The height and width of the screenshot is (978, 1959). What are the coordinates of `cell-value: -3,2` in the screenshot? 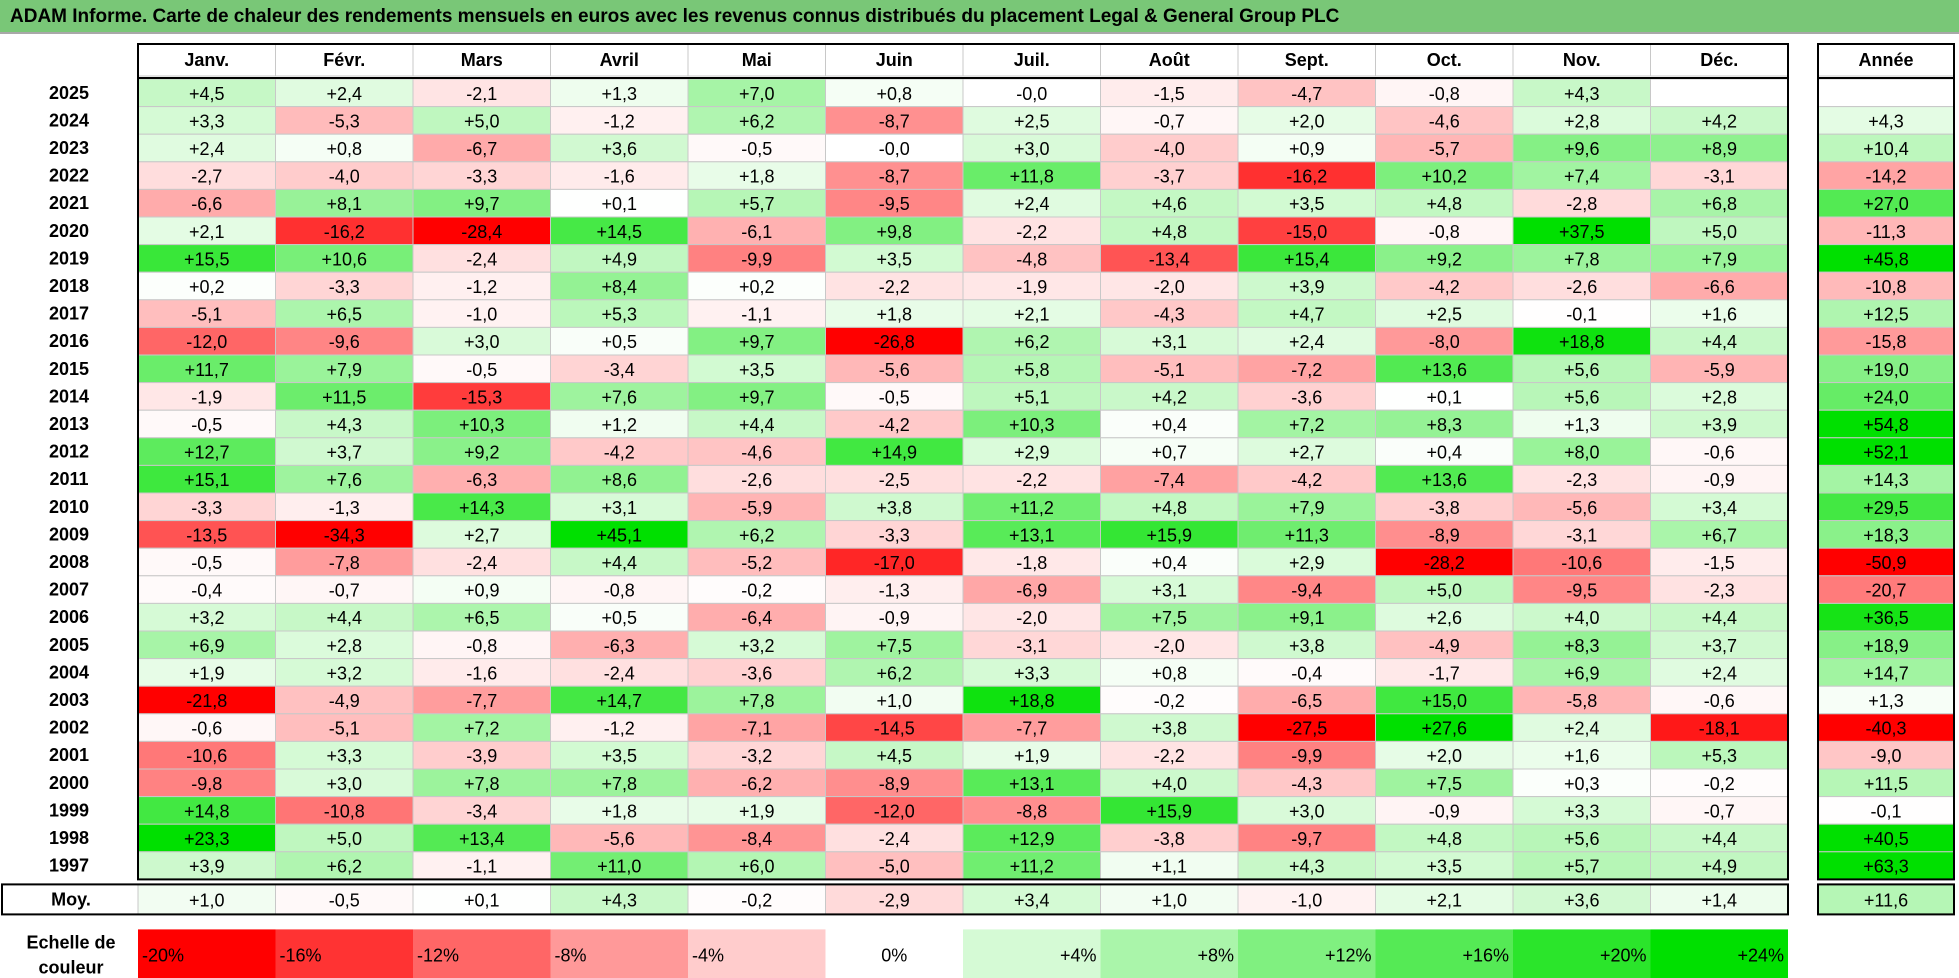 It's located at (756, 756).